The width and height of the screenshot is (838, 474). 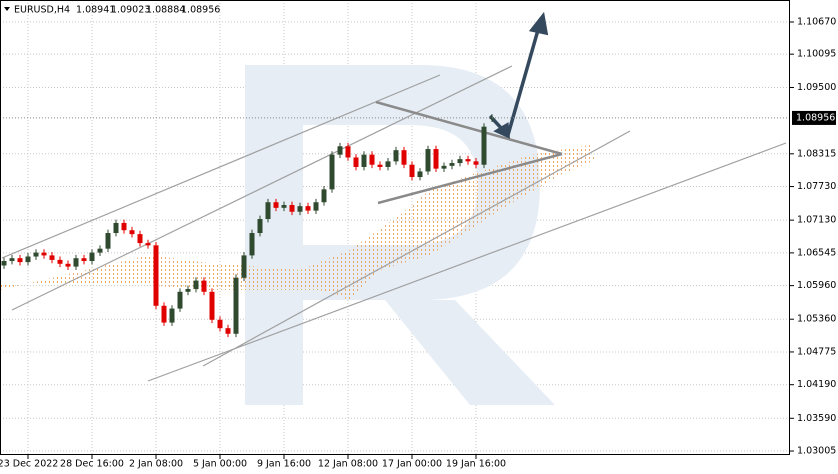 I want to click on y-tick-label: 1.04775, so click(x=816, y=351).